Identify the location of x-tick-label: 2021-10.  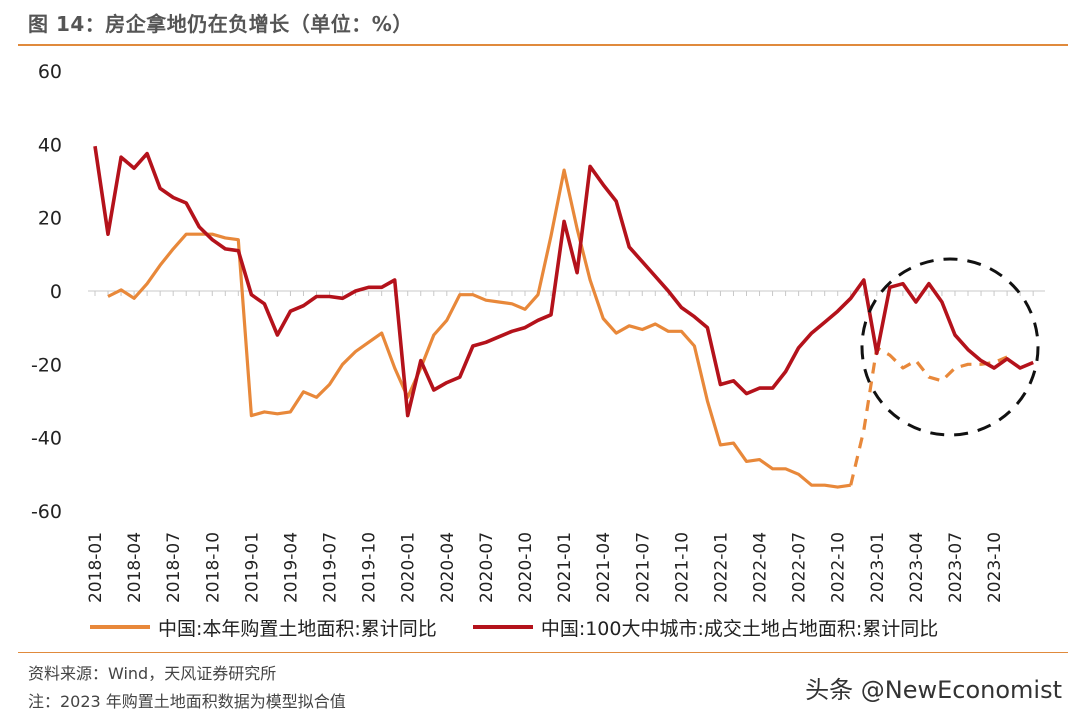
(682, 567).